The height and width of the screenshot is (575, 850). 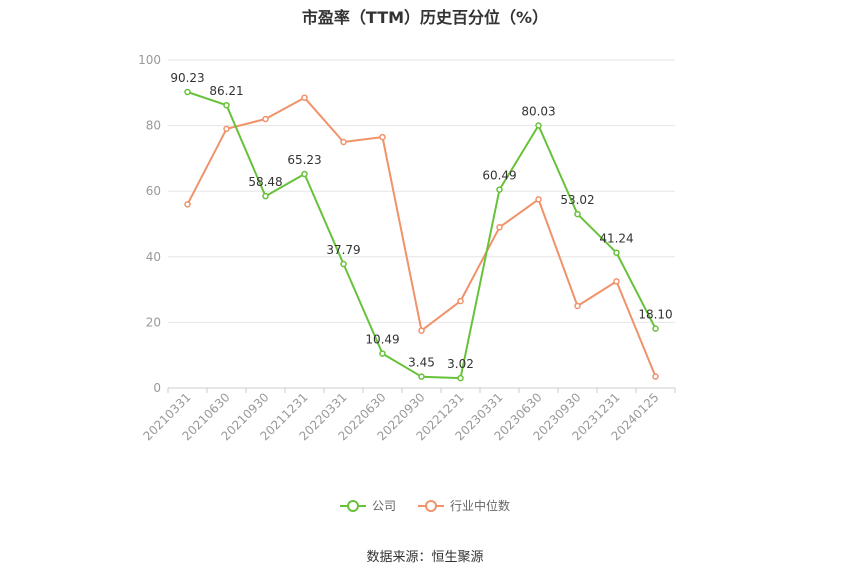 What do you see at coordinates (425, 557) in the screenshot?
I see `data-source: 数据来源：恒生聚源` at bounding box center [425, 557].